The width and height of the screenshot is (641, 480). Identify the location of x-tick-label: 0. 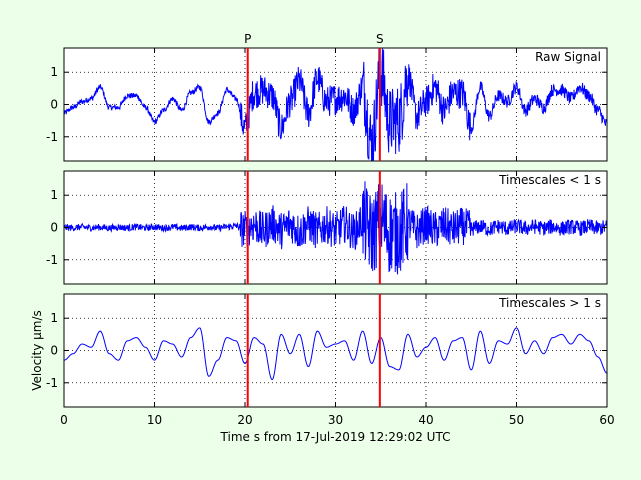
(64, 420).